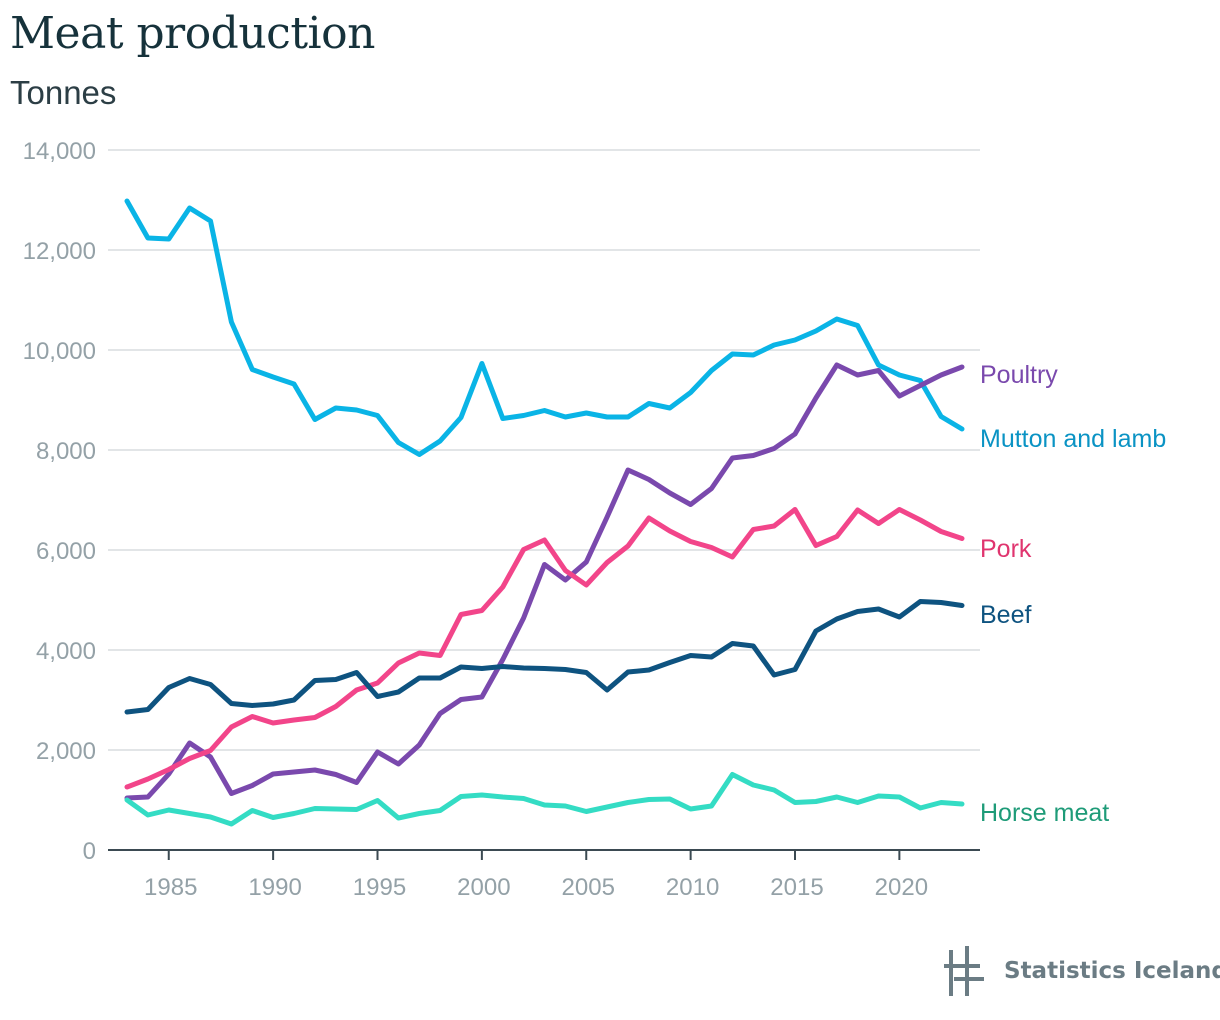 The width and height of the screenshot is (1220, 1020). What do you see at coordinates (66, 551) in the screenshot?
I see `y-tick-label: 6,000` at bounding box center [66, 551].